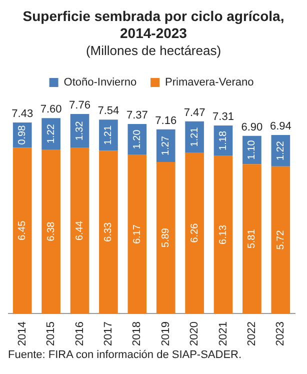 This screenshot has height=374, width=307. Describe the element at coordinates (223, 140) in the screenshot. I see `data-label: 1.18` at that location.